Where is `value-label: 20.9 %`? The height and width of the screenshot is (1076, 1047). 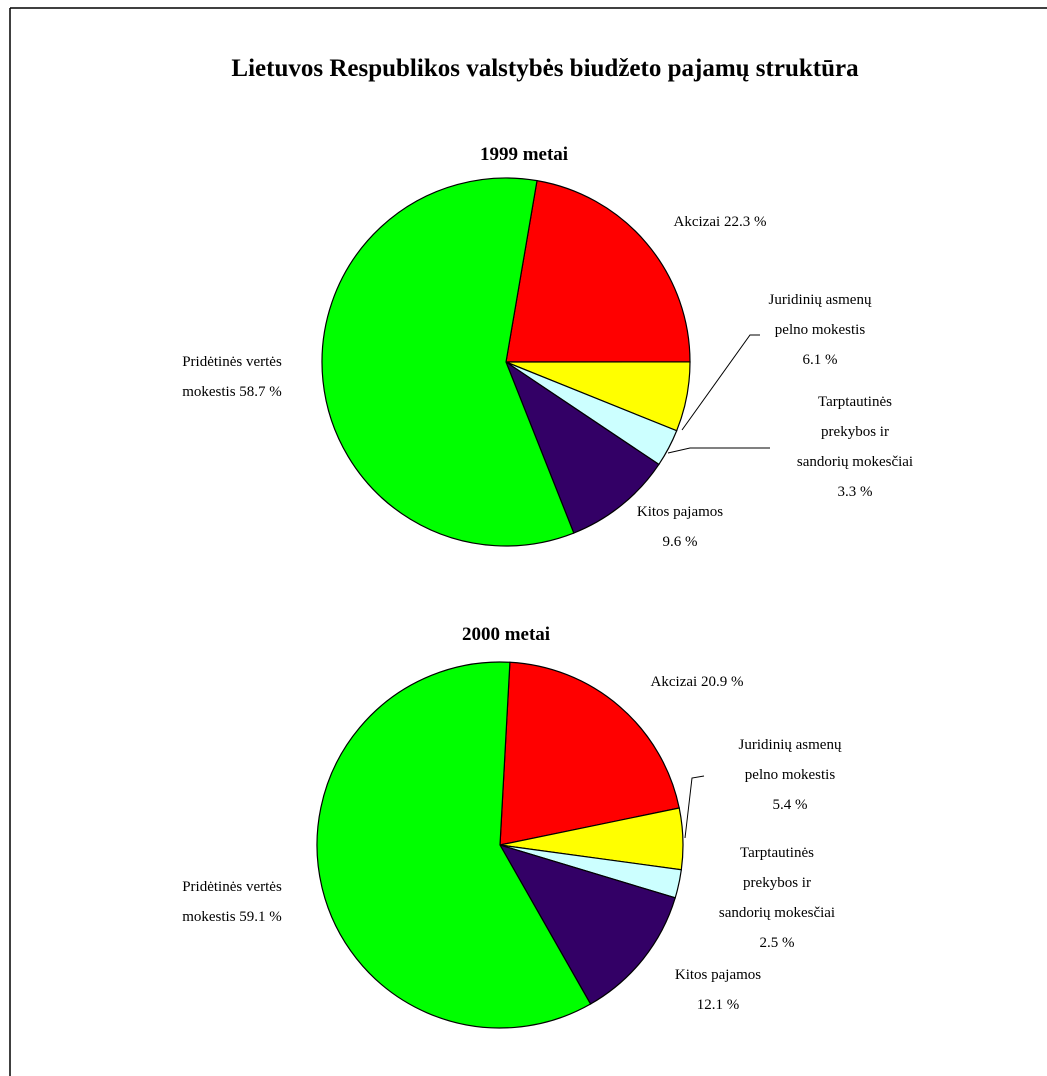 value-label: 20.9 % is located at coordinates (722, 682).